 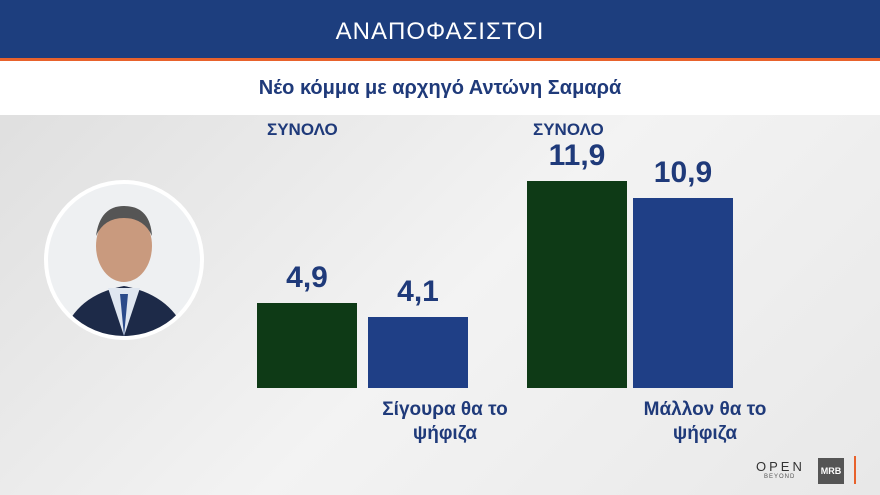 I want to click on value-label: 10,9, so click(x=683, y=173).